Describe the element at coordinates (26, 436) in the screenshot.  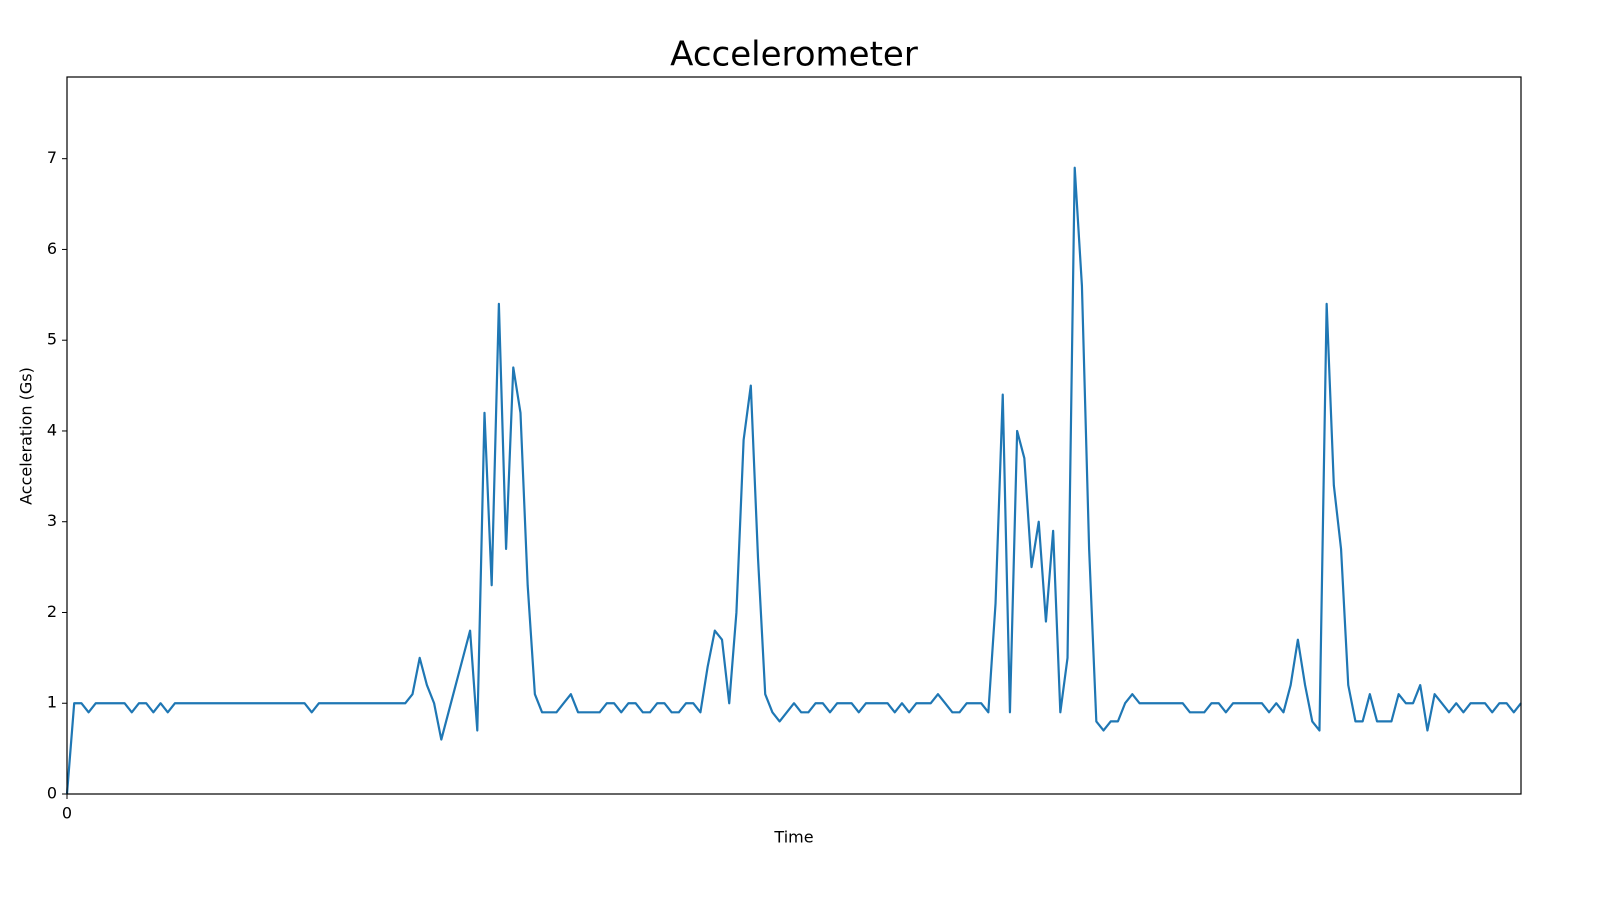
I see `y-axis-label: Acceleration (Gs)` at that location.